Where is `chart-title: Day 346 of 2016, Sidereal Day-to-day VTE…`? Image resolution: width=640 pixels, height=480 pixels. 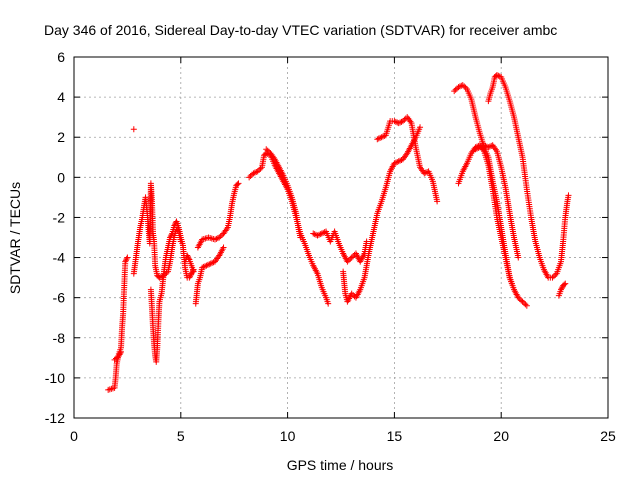 chart-title: Day 346 of 2016, Sidereal Day-to-day VTE… is located at coordinates (300, 30).